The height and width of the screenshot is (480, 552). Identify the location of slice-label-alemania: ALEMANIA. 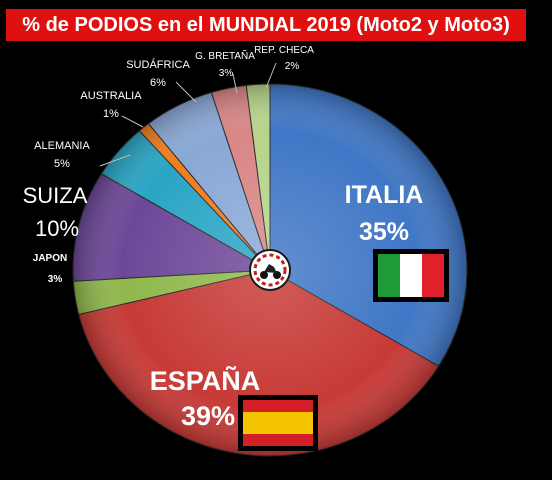
(62, 146).